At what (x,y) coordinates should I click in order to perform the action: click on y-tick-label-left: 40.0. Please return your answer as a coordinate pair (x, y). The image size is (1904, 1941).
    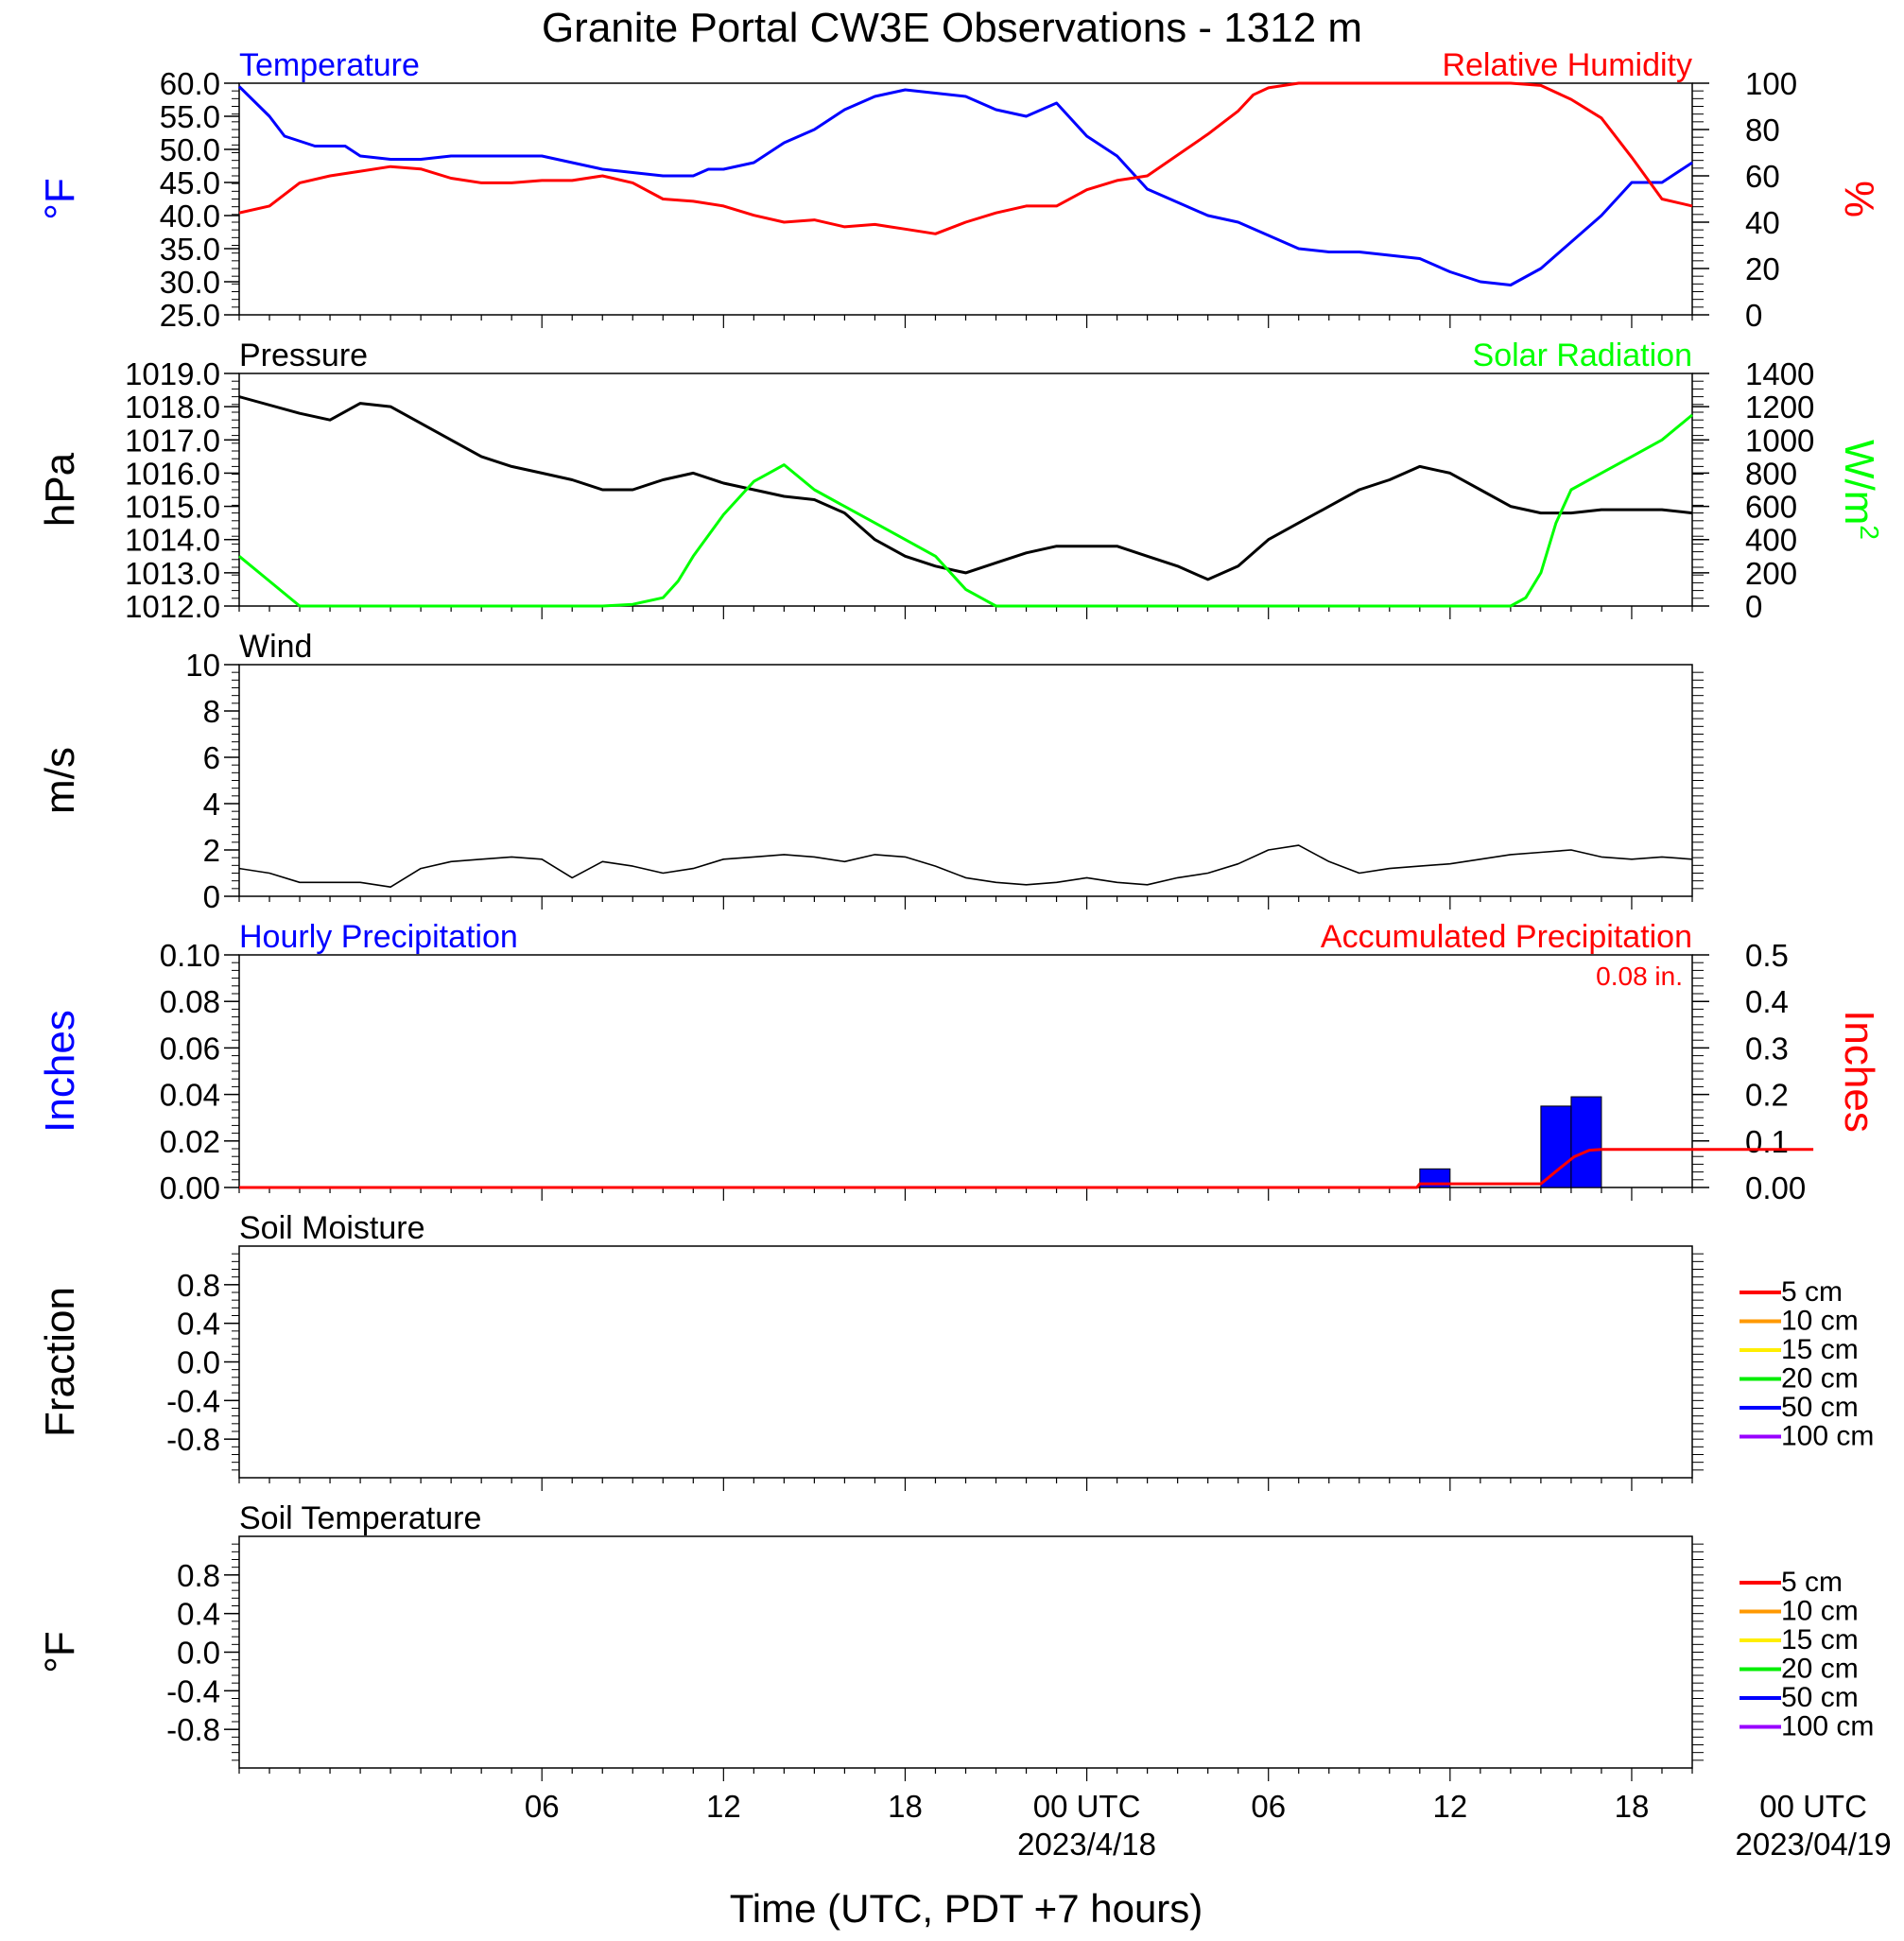
    Looking at the image, I should click on (190, 217).